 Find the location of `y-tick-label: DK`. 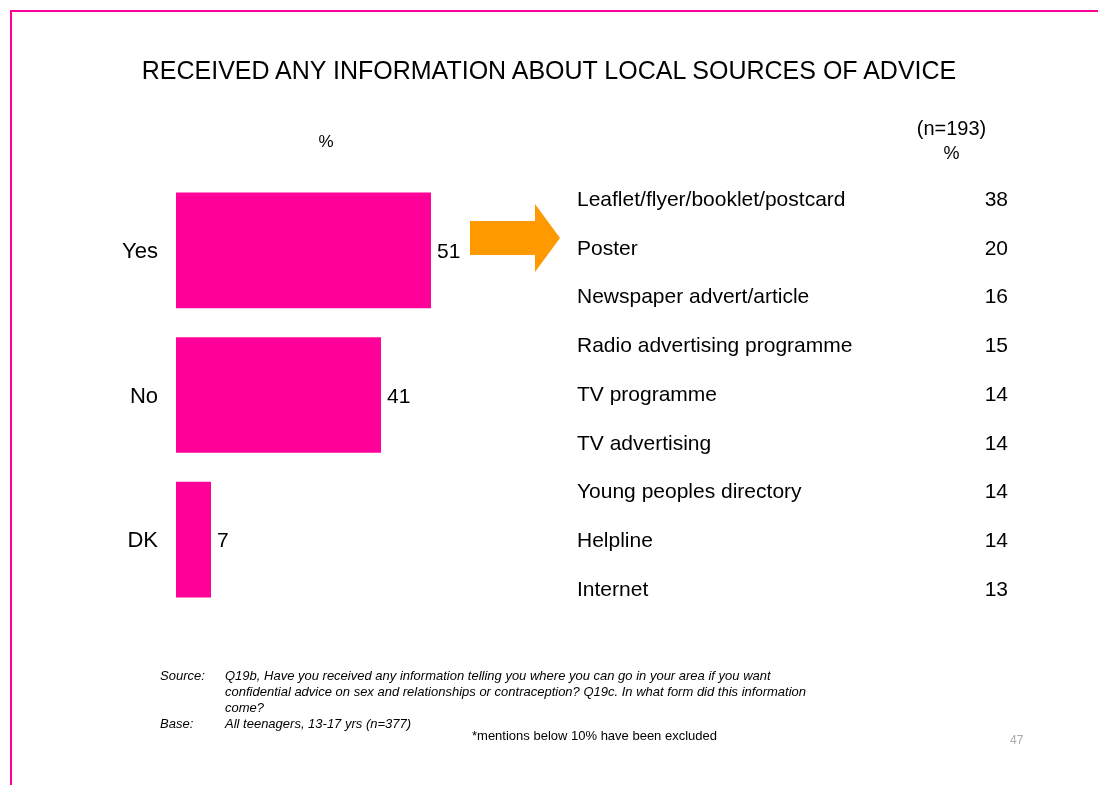

y-tick-label: DK is located at coordinates (143, 540).